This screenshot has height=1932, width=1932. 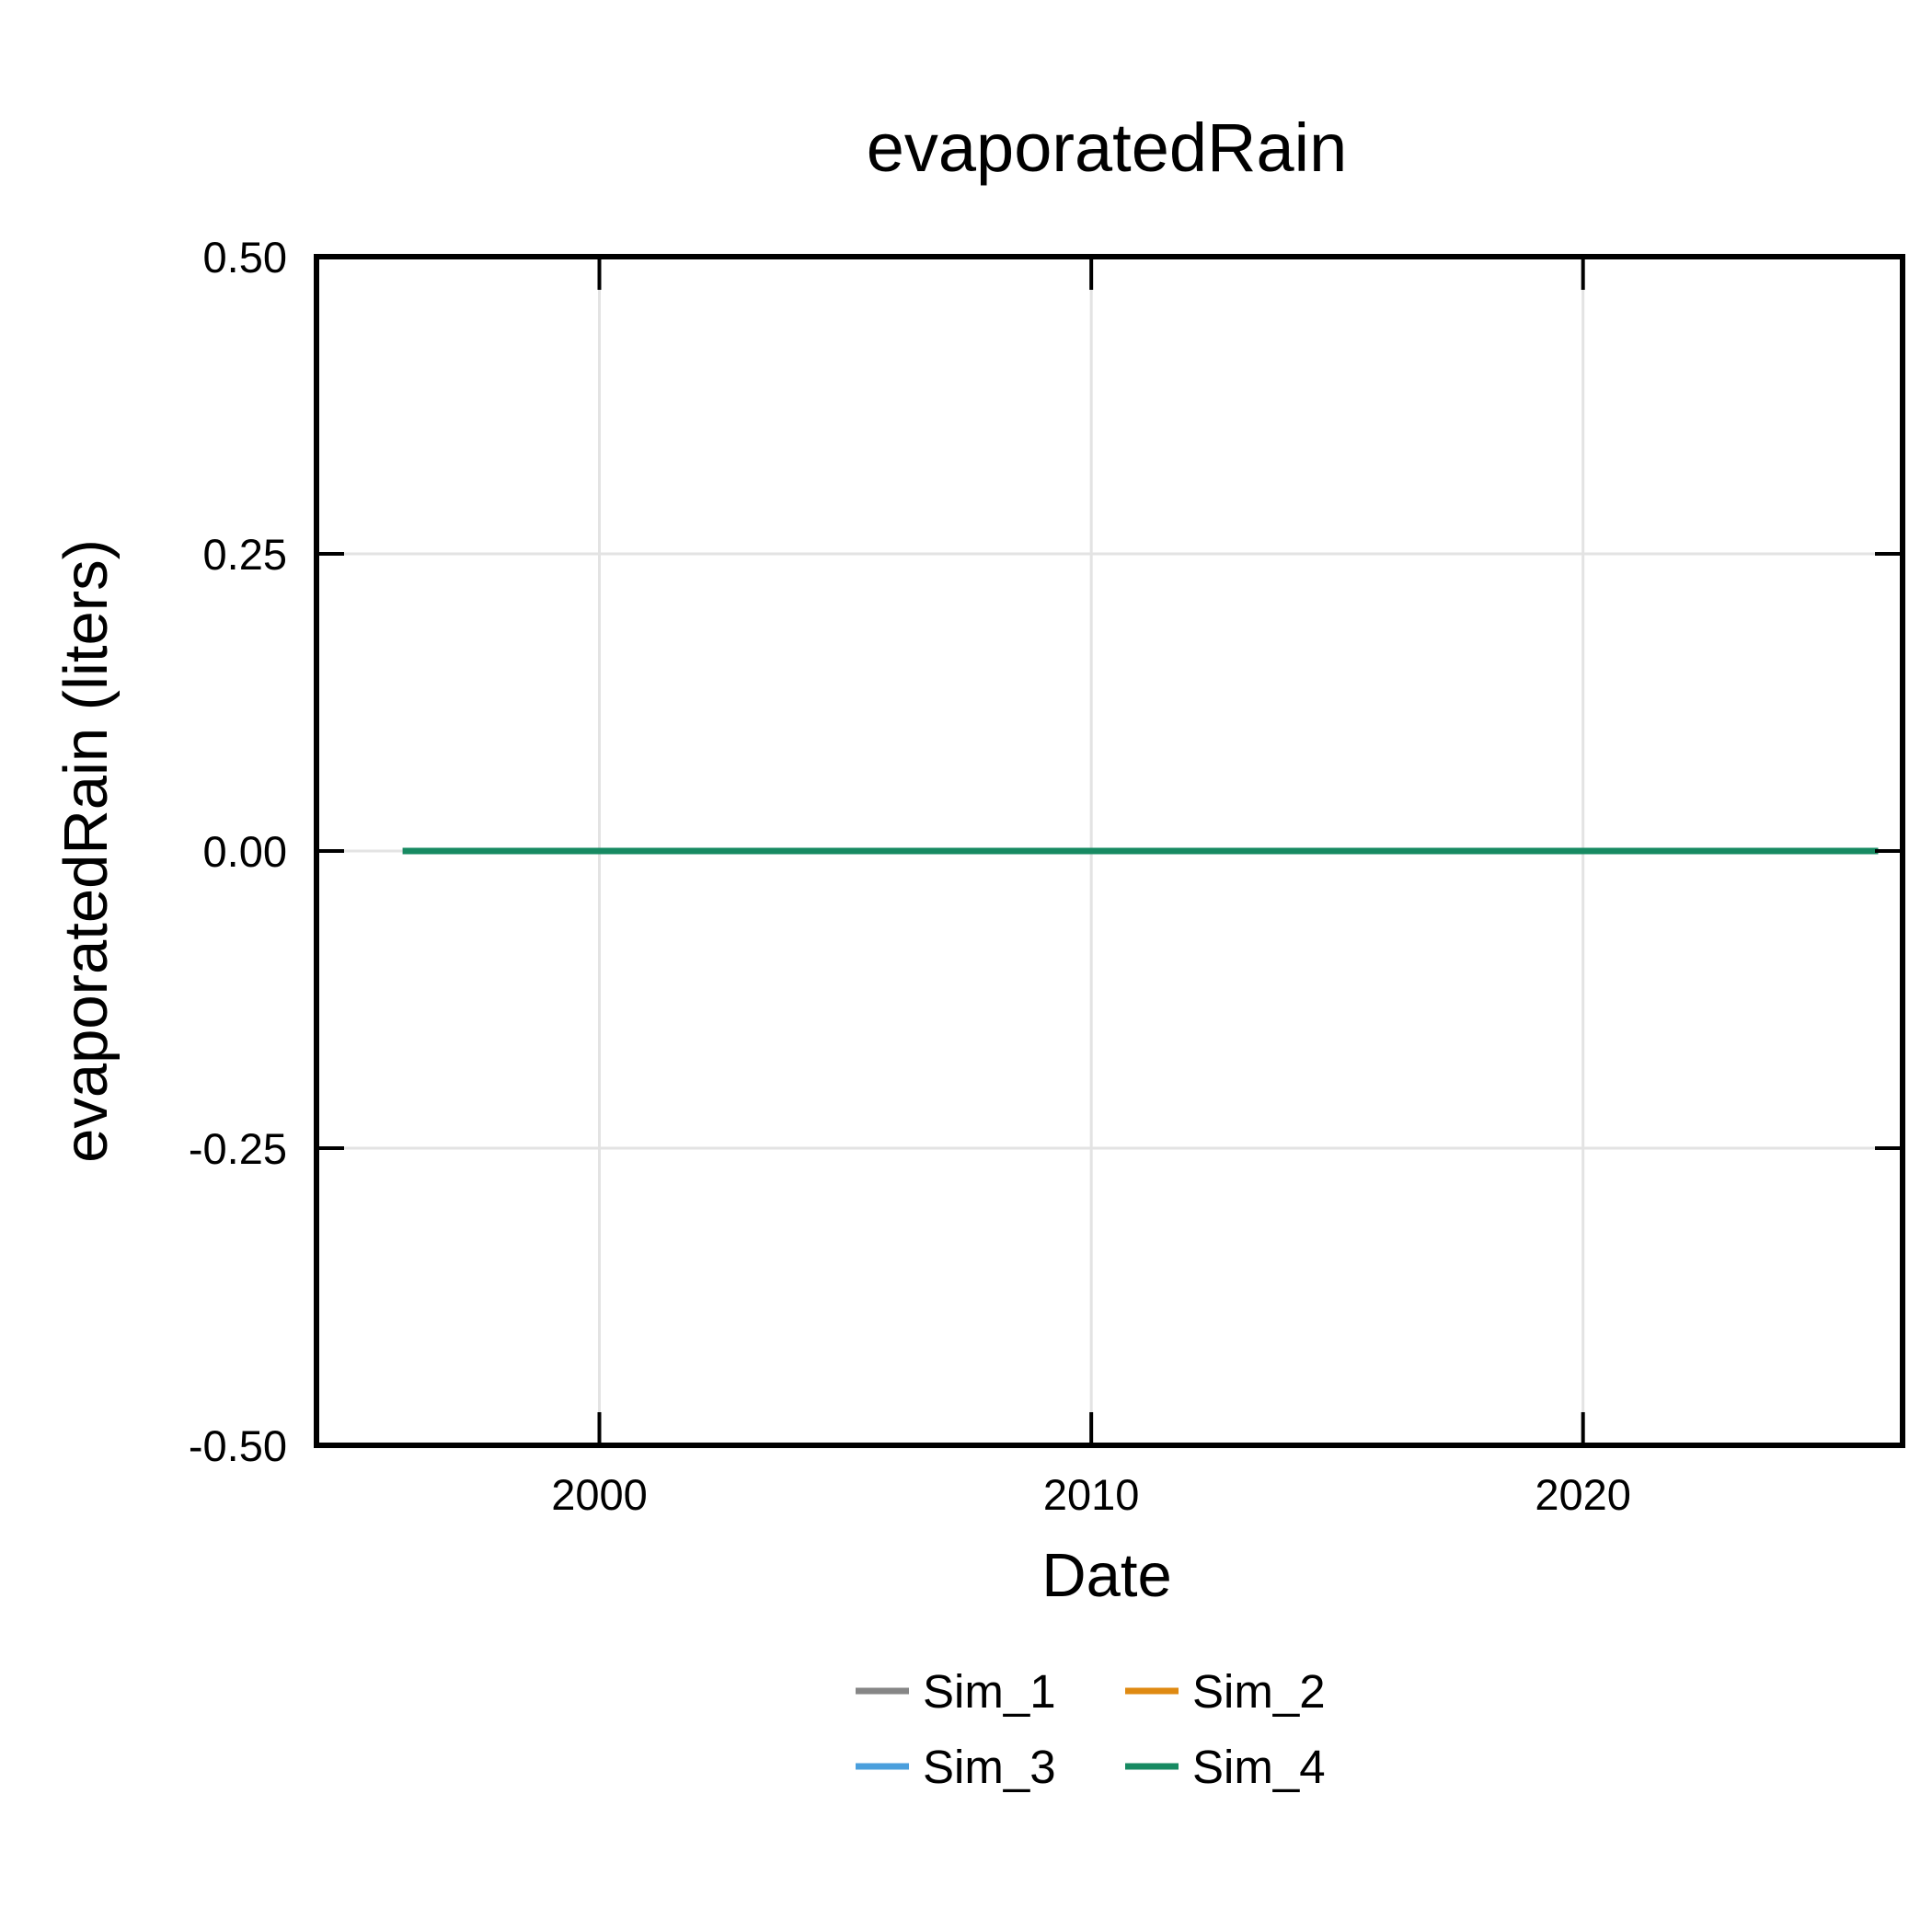 What do you see at coordinates (245, 257) in the screenshot?
I see `y-tick-label: 0.50` at bounding box center [245, 257].